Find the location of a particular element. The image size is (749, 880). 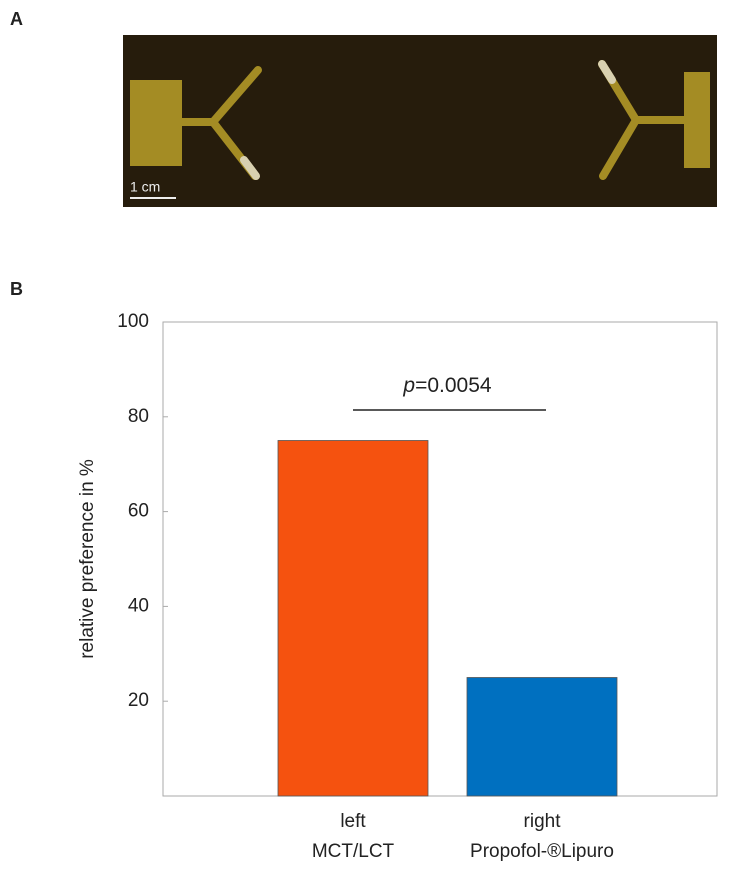

x-tick-label: right is located at coordinates (543, 821).